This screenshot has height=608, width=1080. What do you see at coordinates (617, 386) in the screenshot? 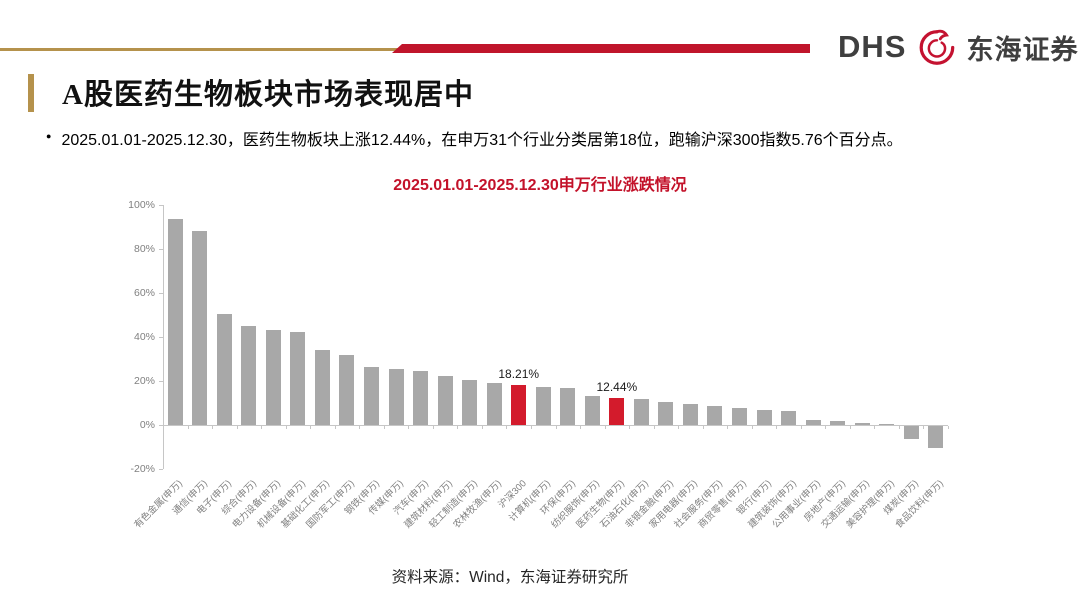
I see `data-label: 12.44%` at bounding box center [617, 386].